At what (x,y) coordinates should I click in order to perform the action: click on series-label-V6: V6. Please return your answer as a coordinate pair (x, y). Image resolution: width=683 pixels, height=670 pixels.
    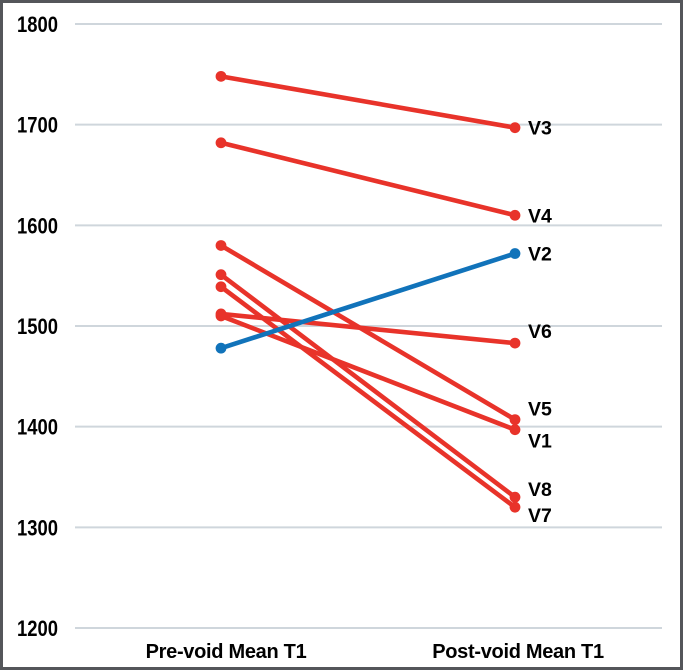
    Looking at the image, I should click on (540, 332).